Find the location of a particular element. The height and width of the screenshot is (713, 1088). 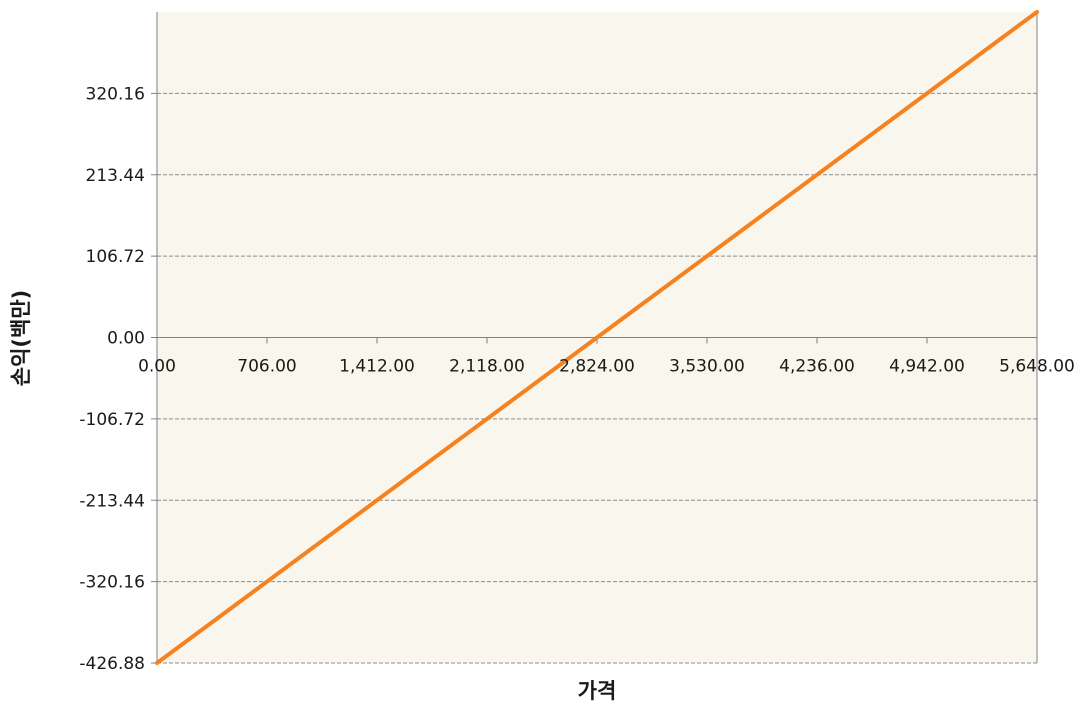

x-tick-label: 0.00 is located at coordinates (157, 367).